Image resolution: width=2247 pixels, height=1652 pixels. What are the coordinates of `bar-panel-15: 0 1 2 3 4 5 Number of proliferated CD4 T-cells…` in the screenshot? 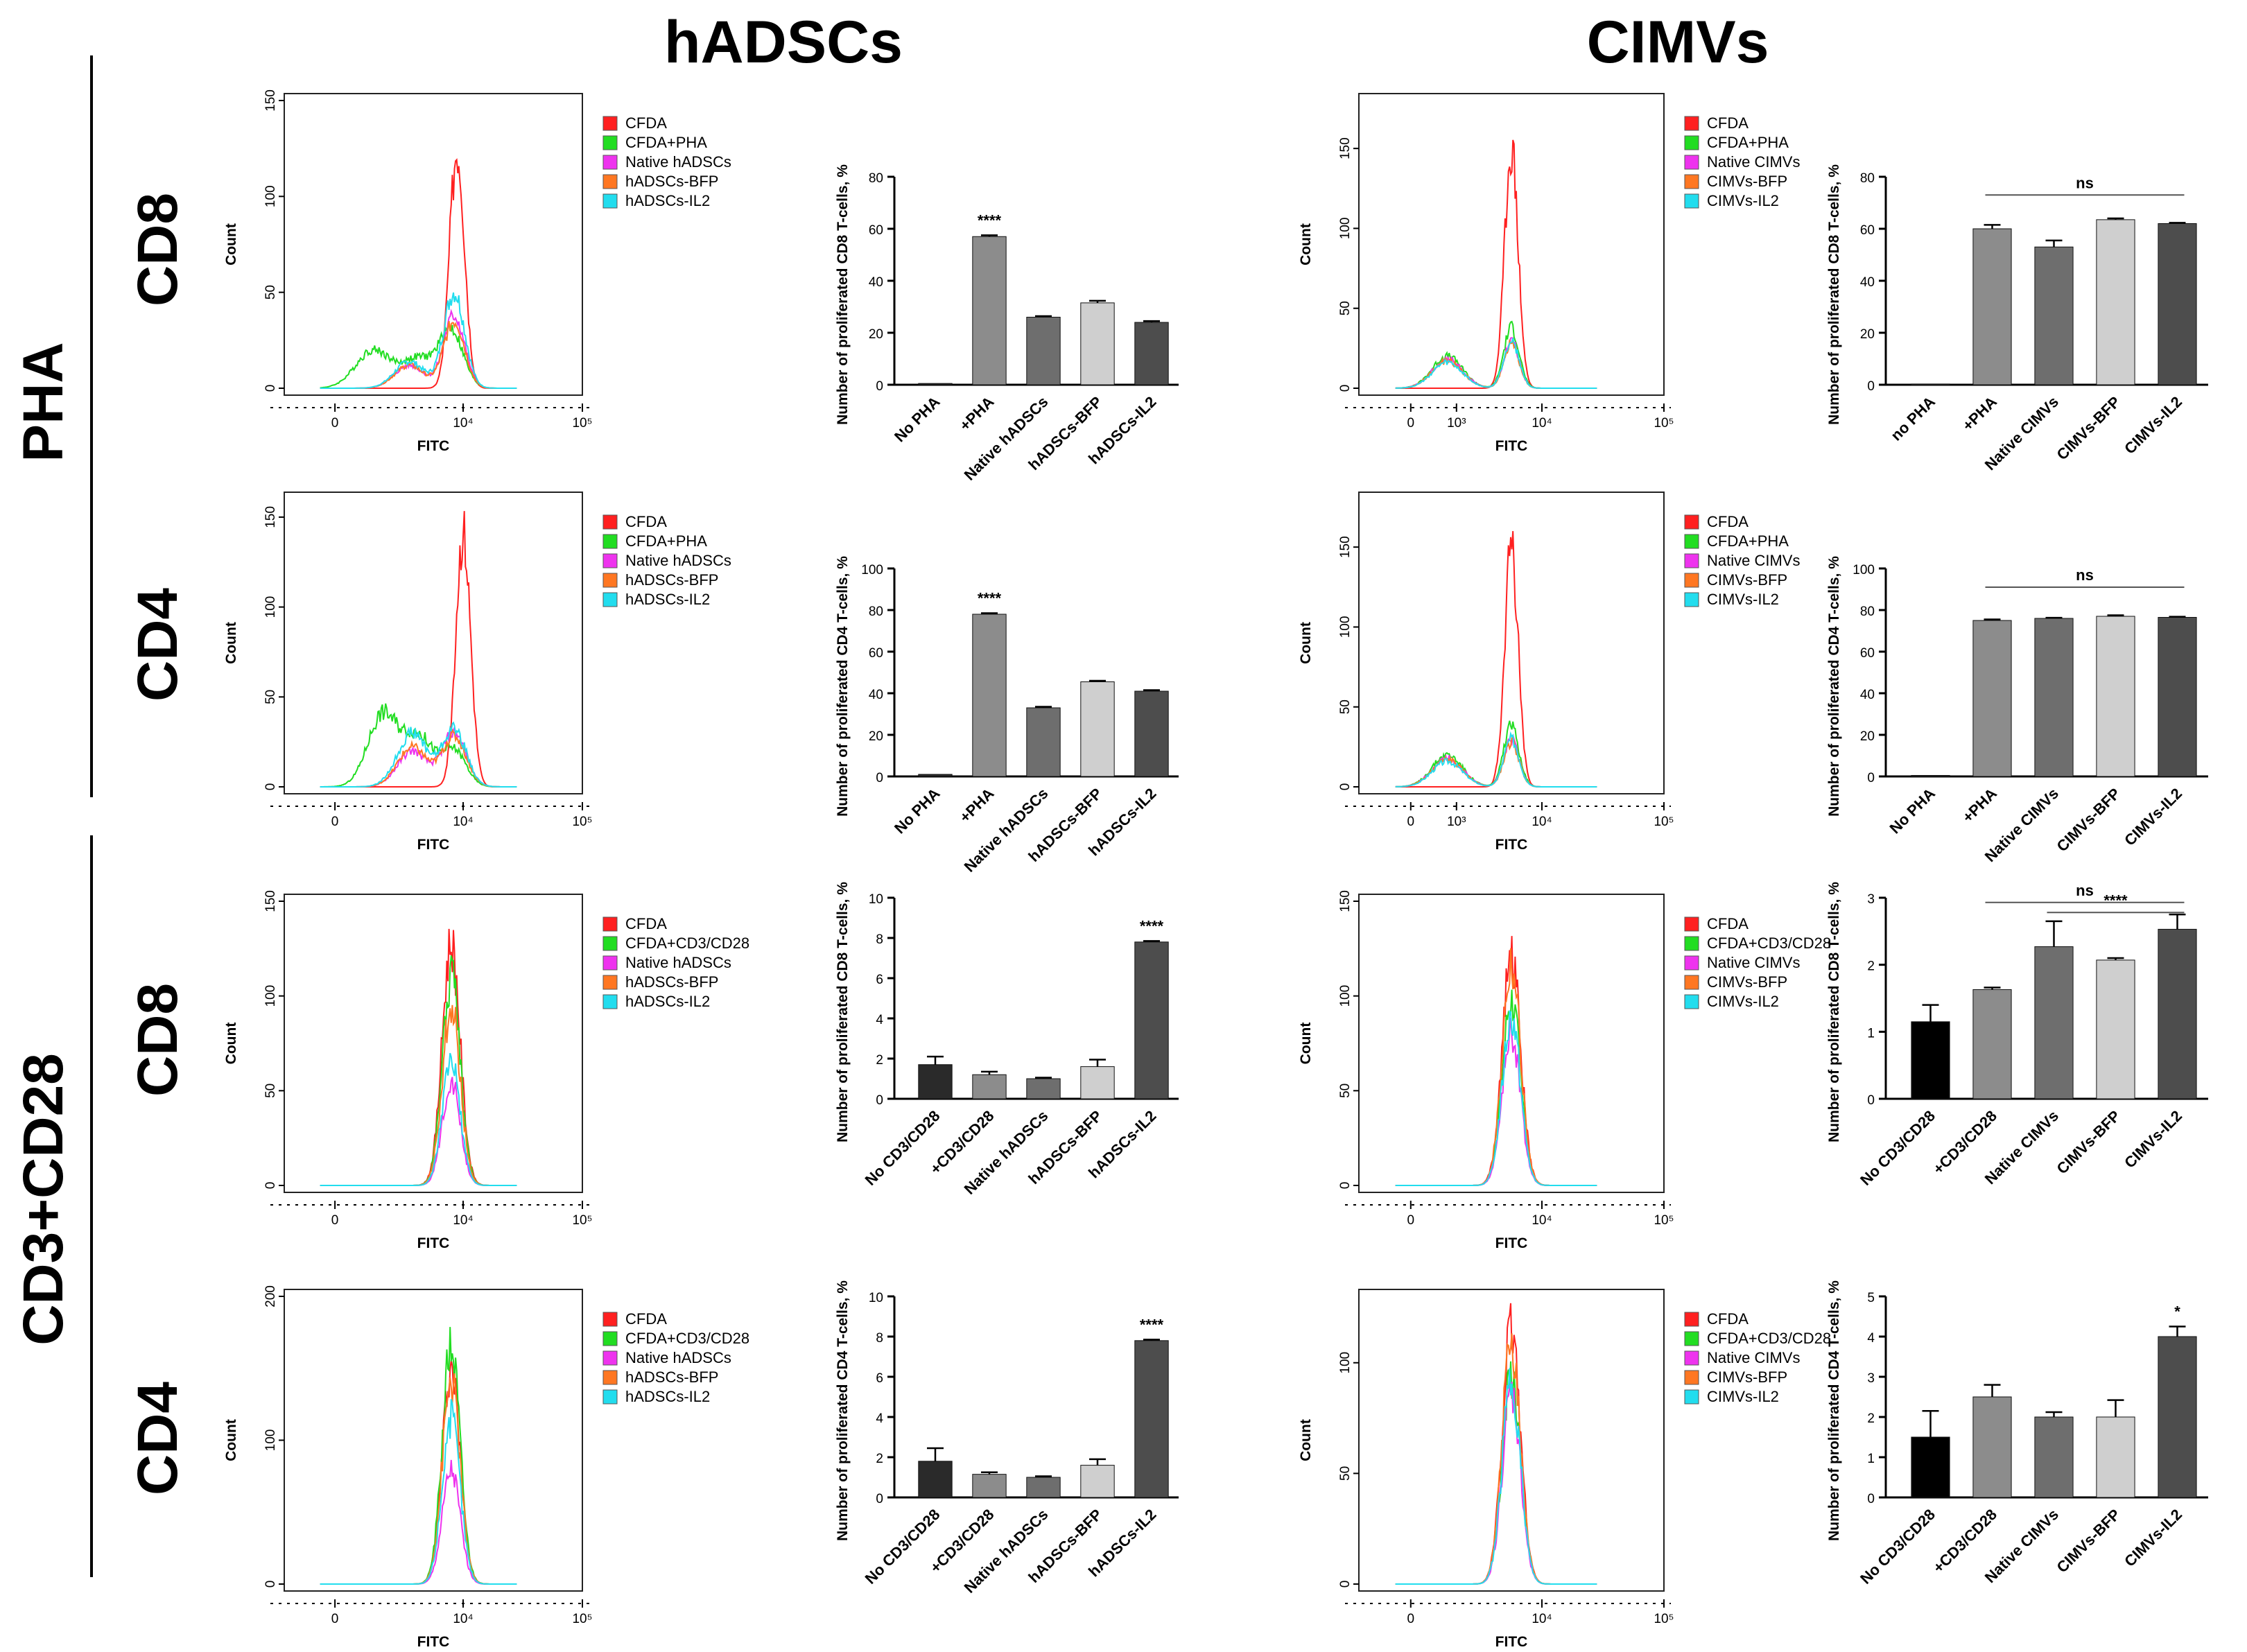 It's located at (2017, 1434).